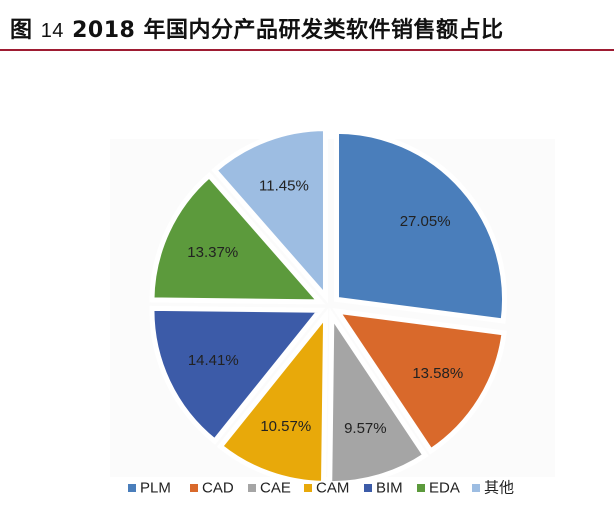  Describe the element at coordinates (444, 488) in the screenshot. I see `legend-label-5: EDA` at that location.